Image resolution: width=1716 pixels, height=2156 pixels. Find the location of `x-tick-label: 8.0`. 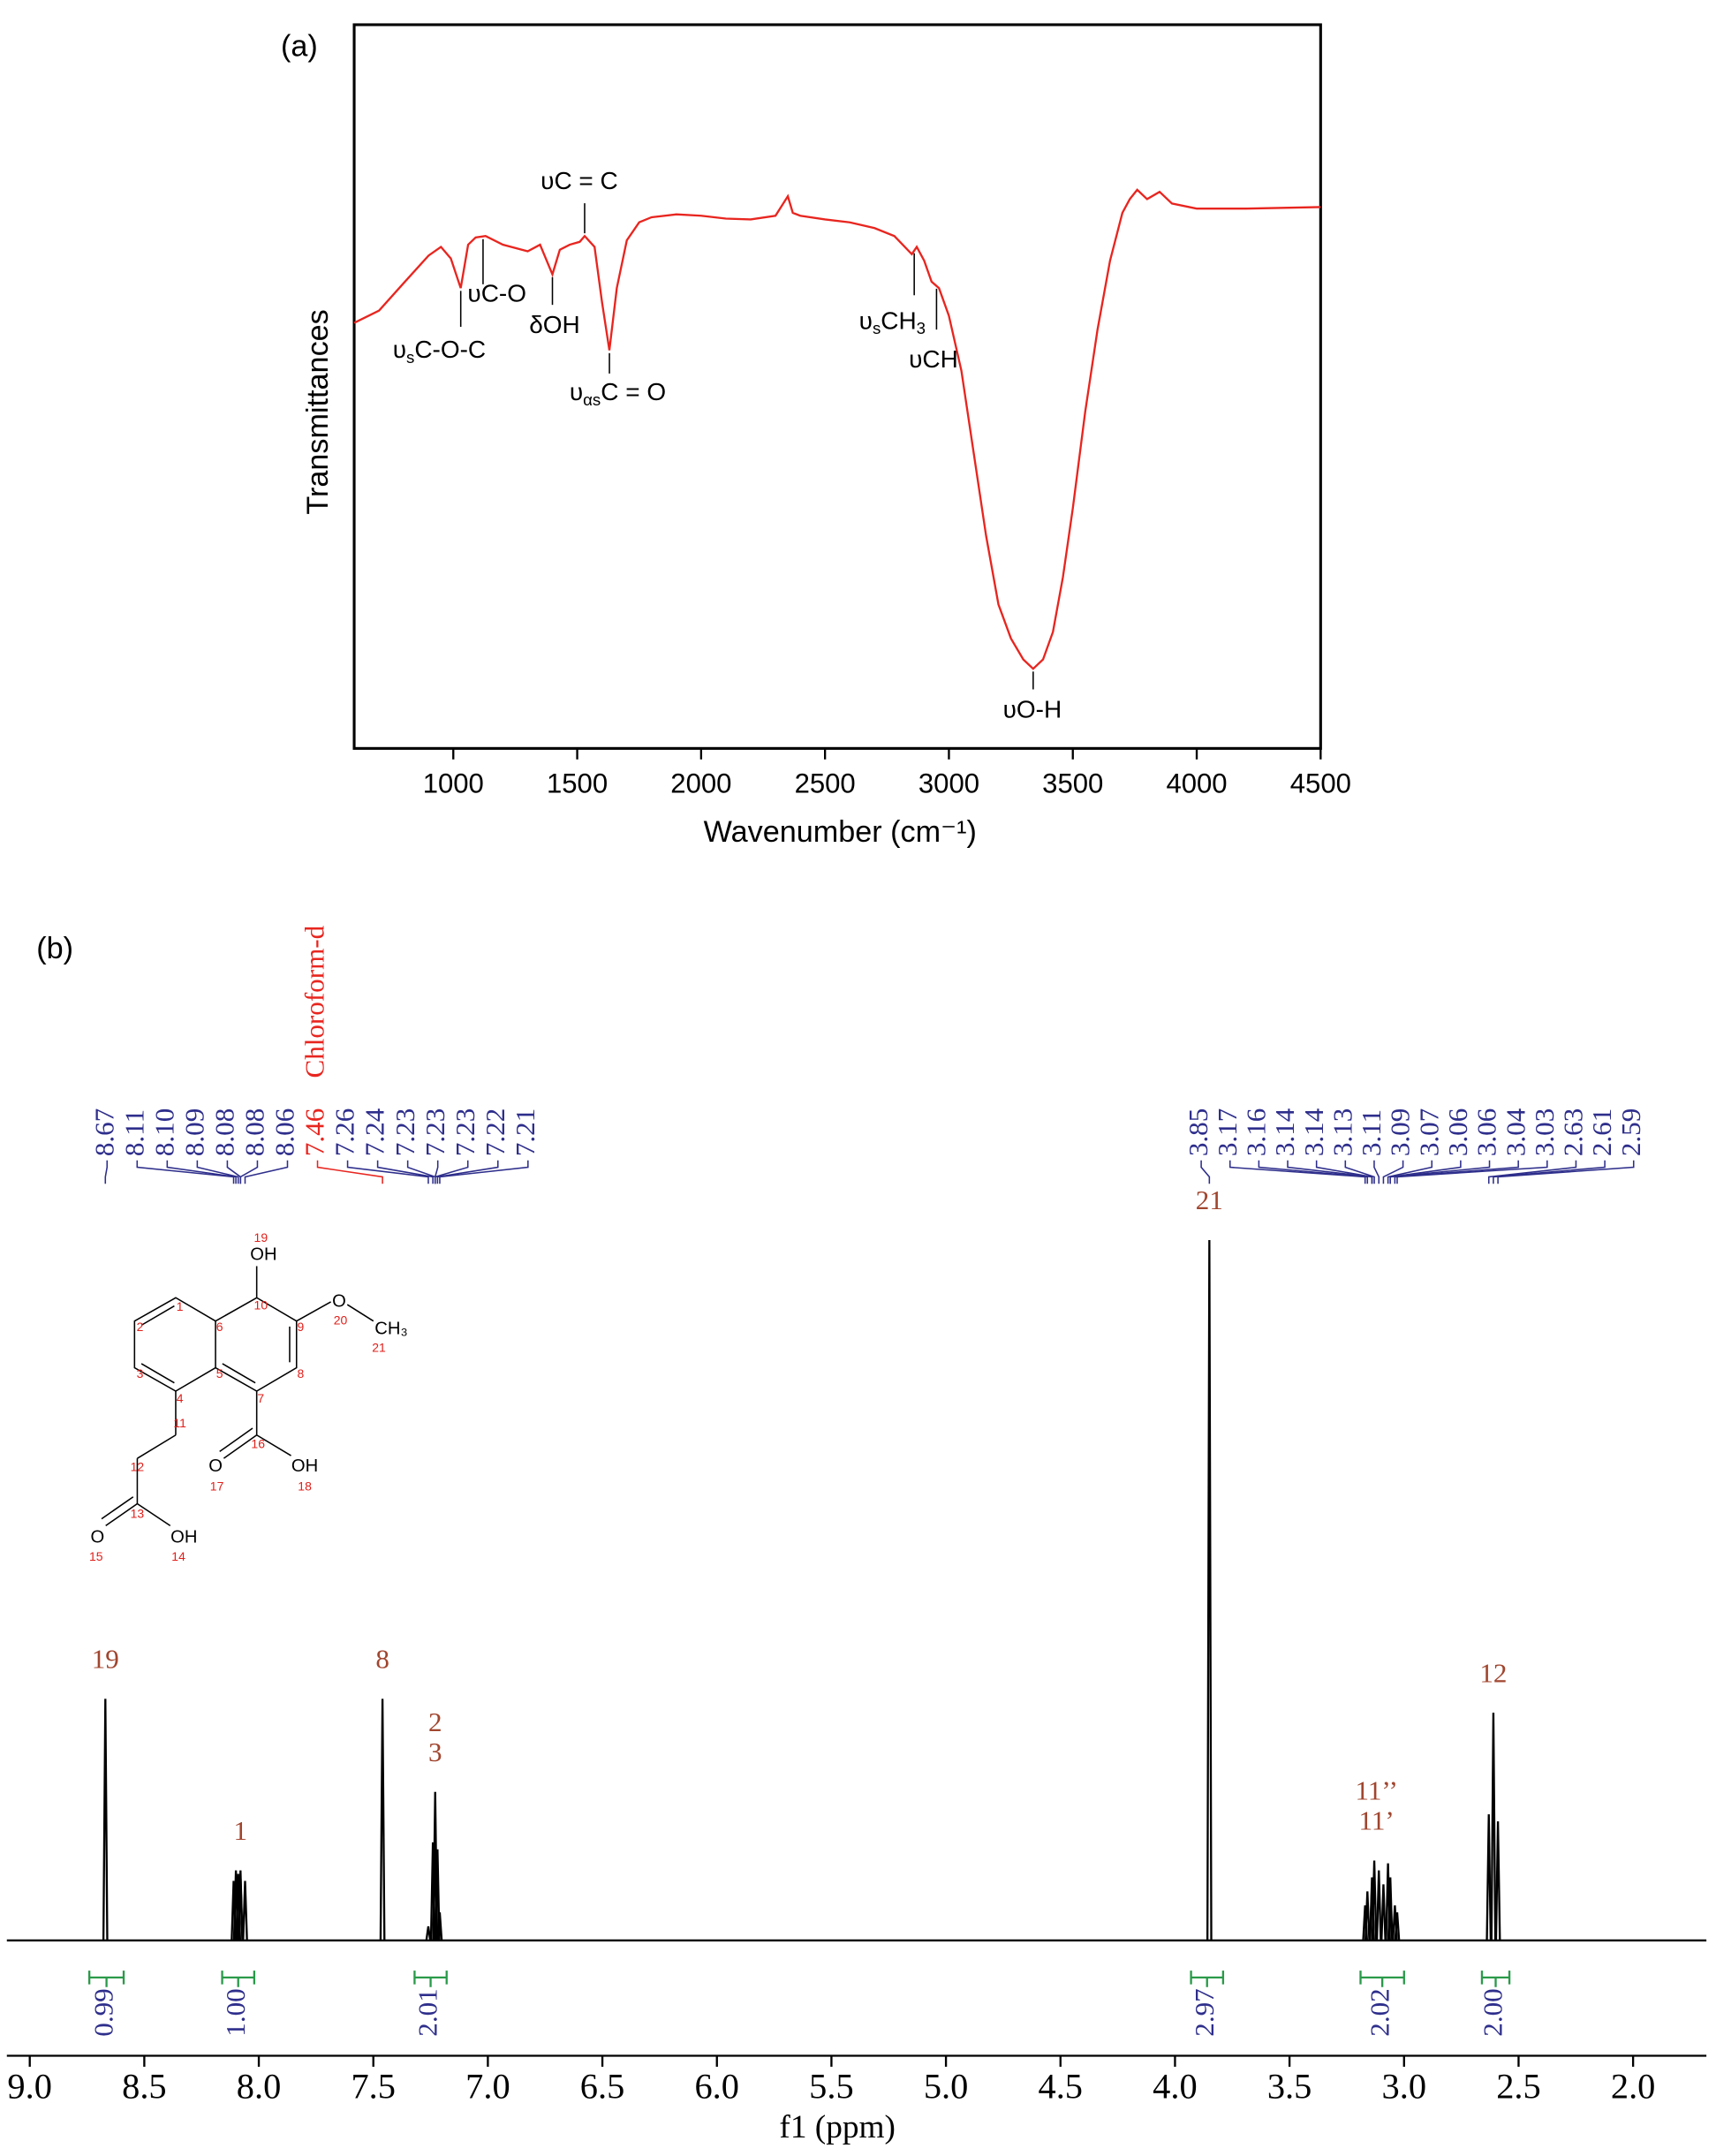

x-tick-label: 8.0 is located at coordinates (259, 2087).